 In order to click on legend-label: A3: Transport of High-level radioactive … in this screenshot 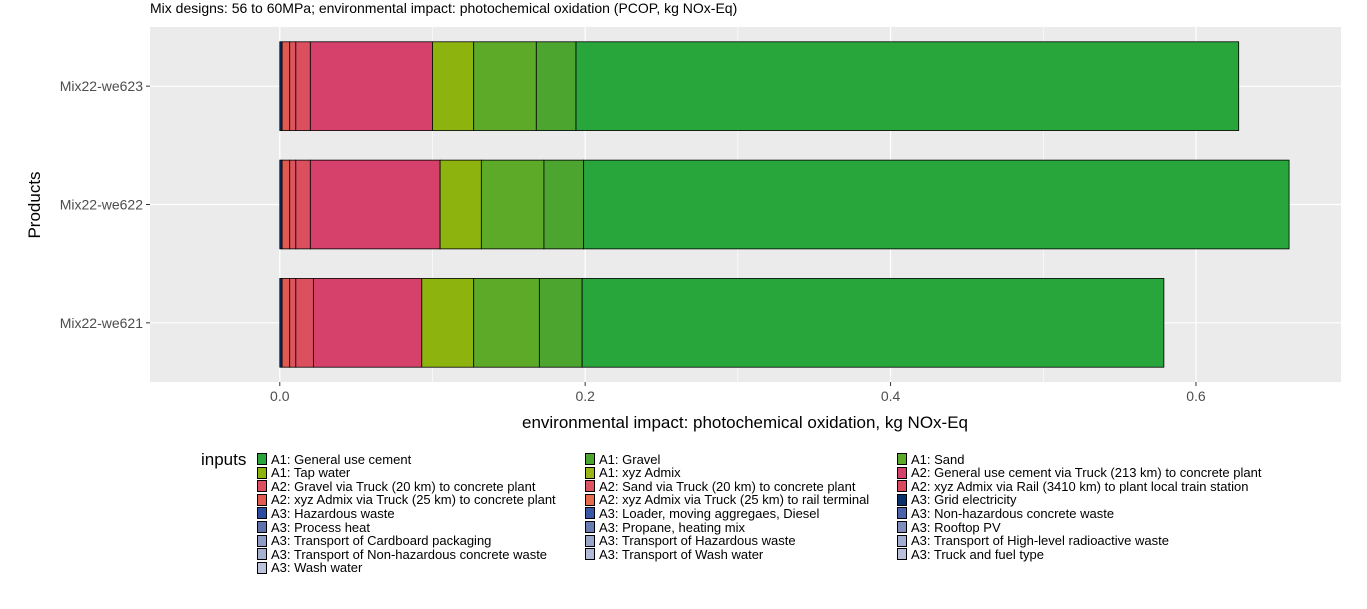, I will do `click(1040, 541)`.